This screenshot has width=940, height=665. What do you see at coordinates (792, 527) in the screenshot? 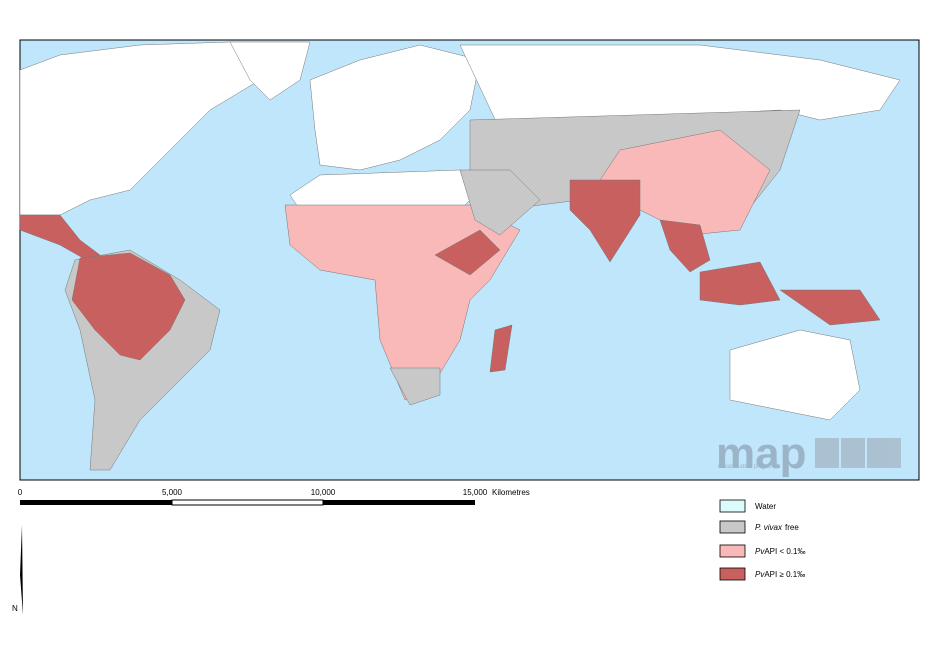
I see `legend-text: free` at bounding box center [792, 527].